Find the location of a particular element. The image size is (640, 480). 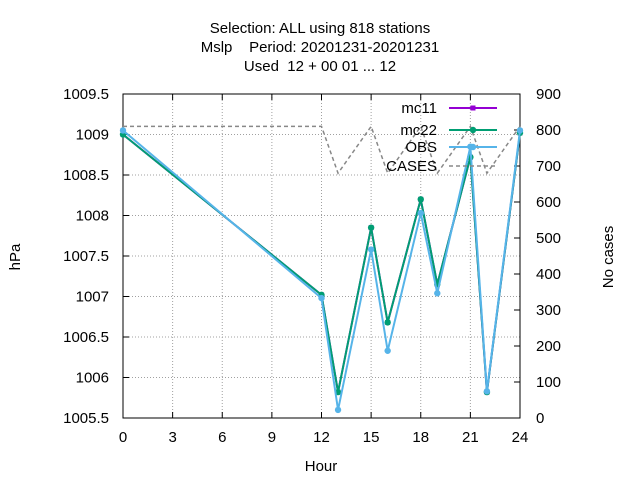

legend-label-mc11: mc11 is located at coordinates (419, 108).